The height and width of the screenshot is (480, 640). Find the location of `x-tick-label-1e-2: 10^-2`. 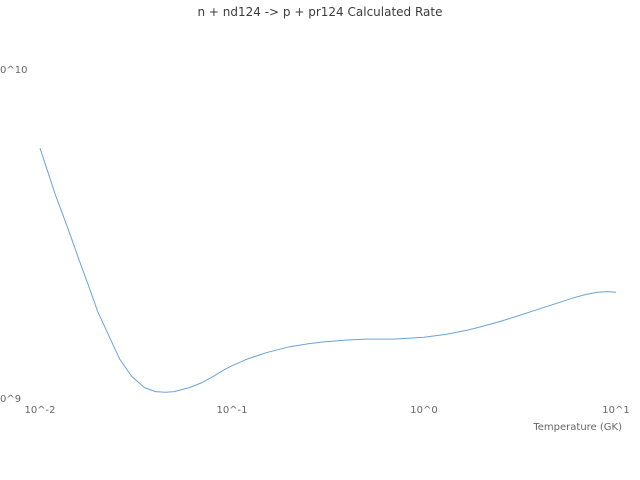

x-tick-label-1e-2: 10^-2 is located at coordinates (40, 410).